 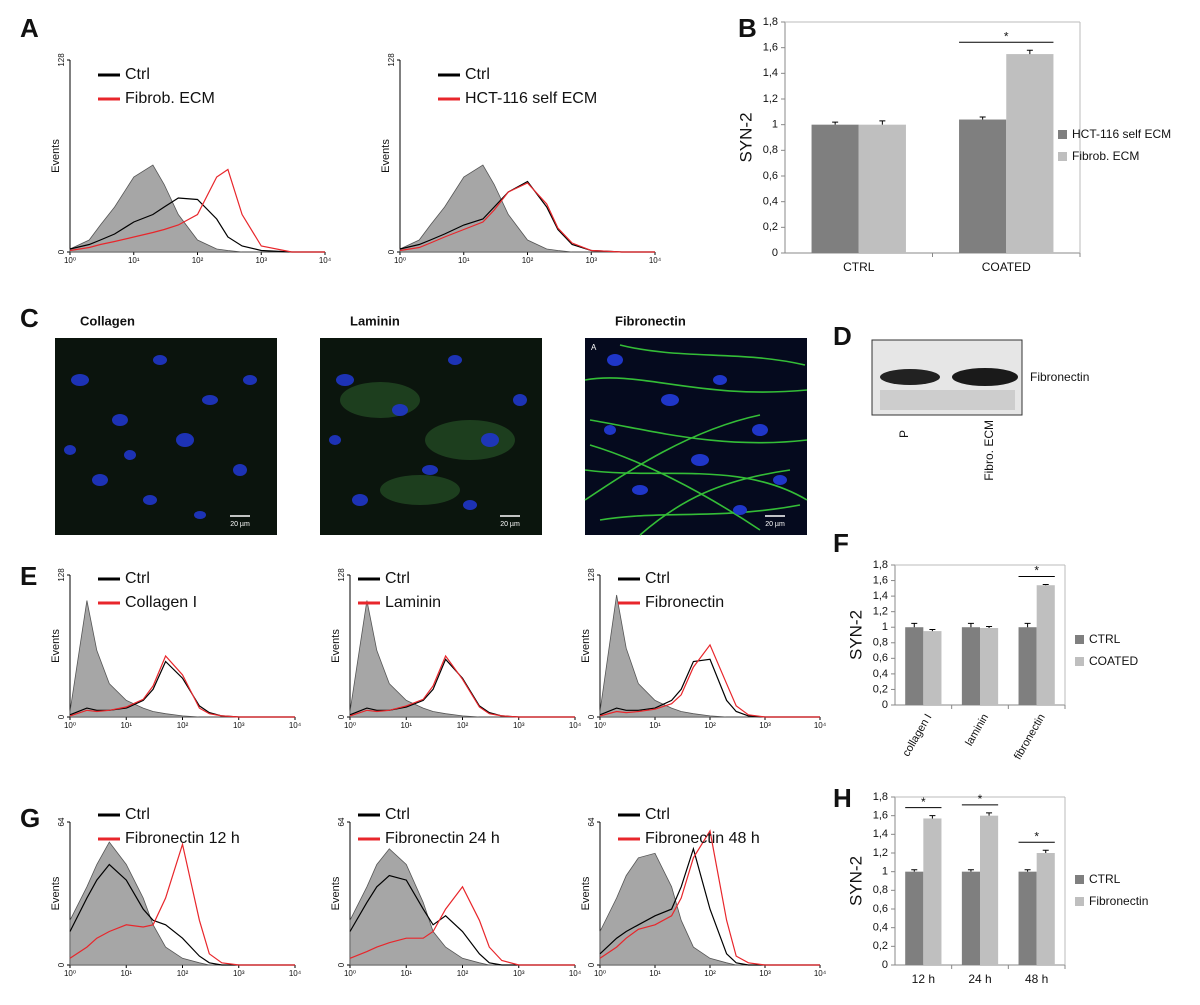 I want to click on western-blot, so click(x=947, y=377).